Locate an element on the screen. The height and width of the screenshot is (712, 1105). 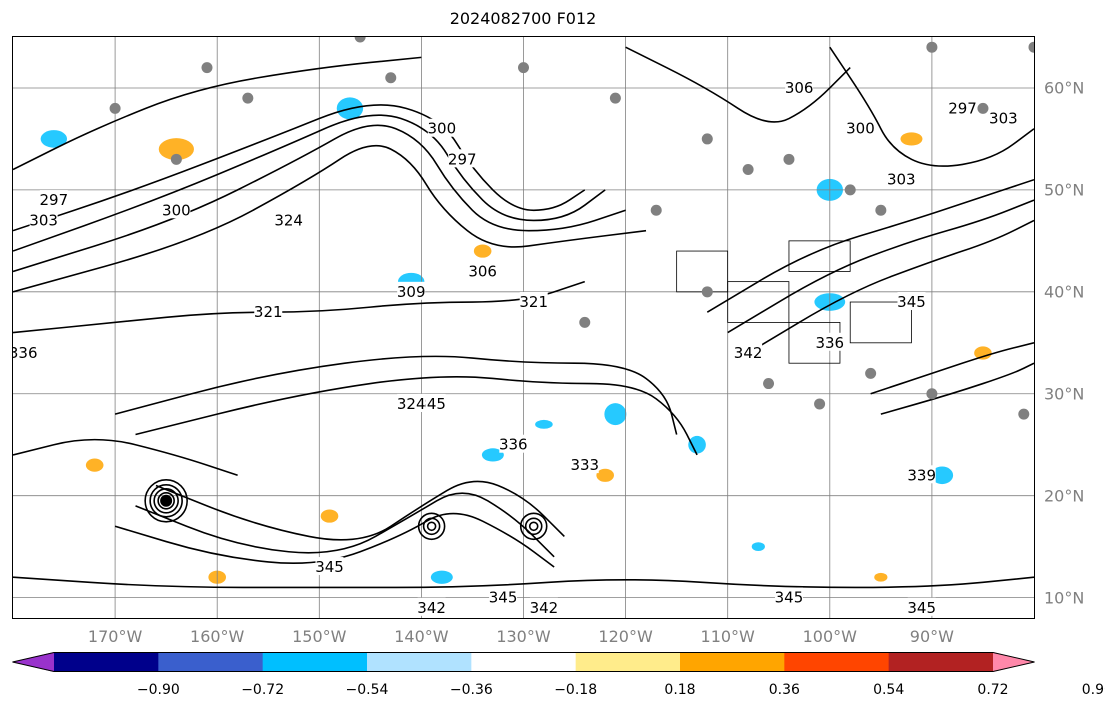
colorbar-tick-label: −0.90 is located at coordinates (158, 690).